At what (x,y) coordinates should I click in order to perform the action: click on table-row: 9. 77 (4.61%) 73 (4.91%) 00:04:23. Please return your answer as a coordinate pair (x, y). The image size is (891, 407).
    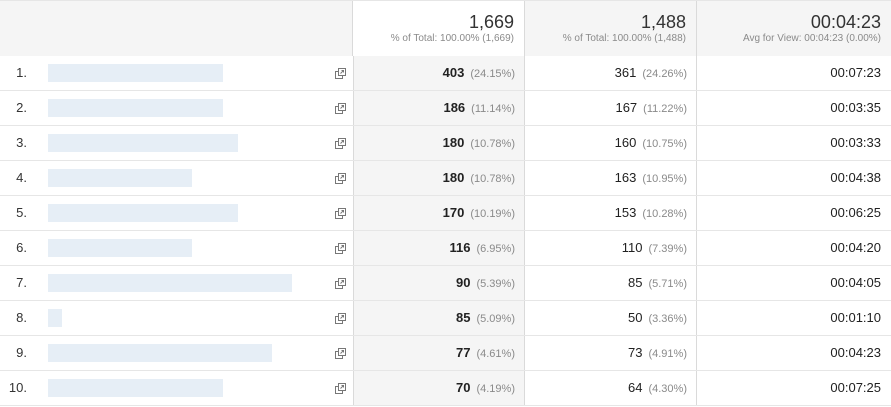
    Looking at the image, I should click on (445, 353).